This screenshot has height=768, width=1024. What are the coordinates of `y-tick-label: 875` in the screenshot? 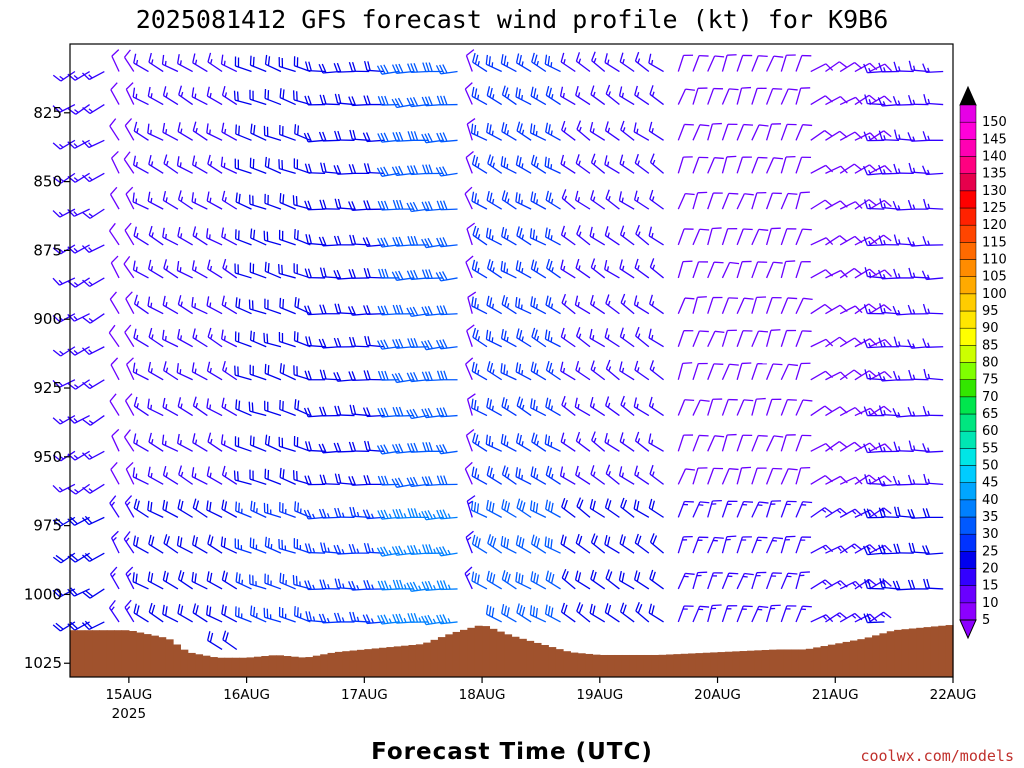 It's located at (47, 250).